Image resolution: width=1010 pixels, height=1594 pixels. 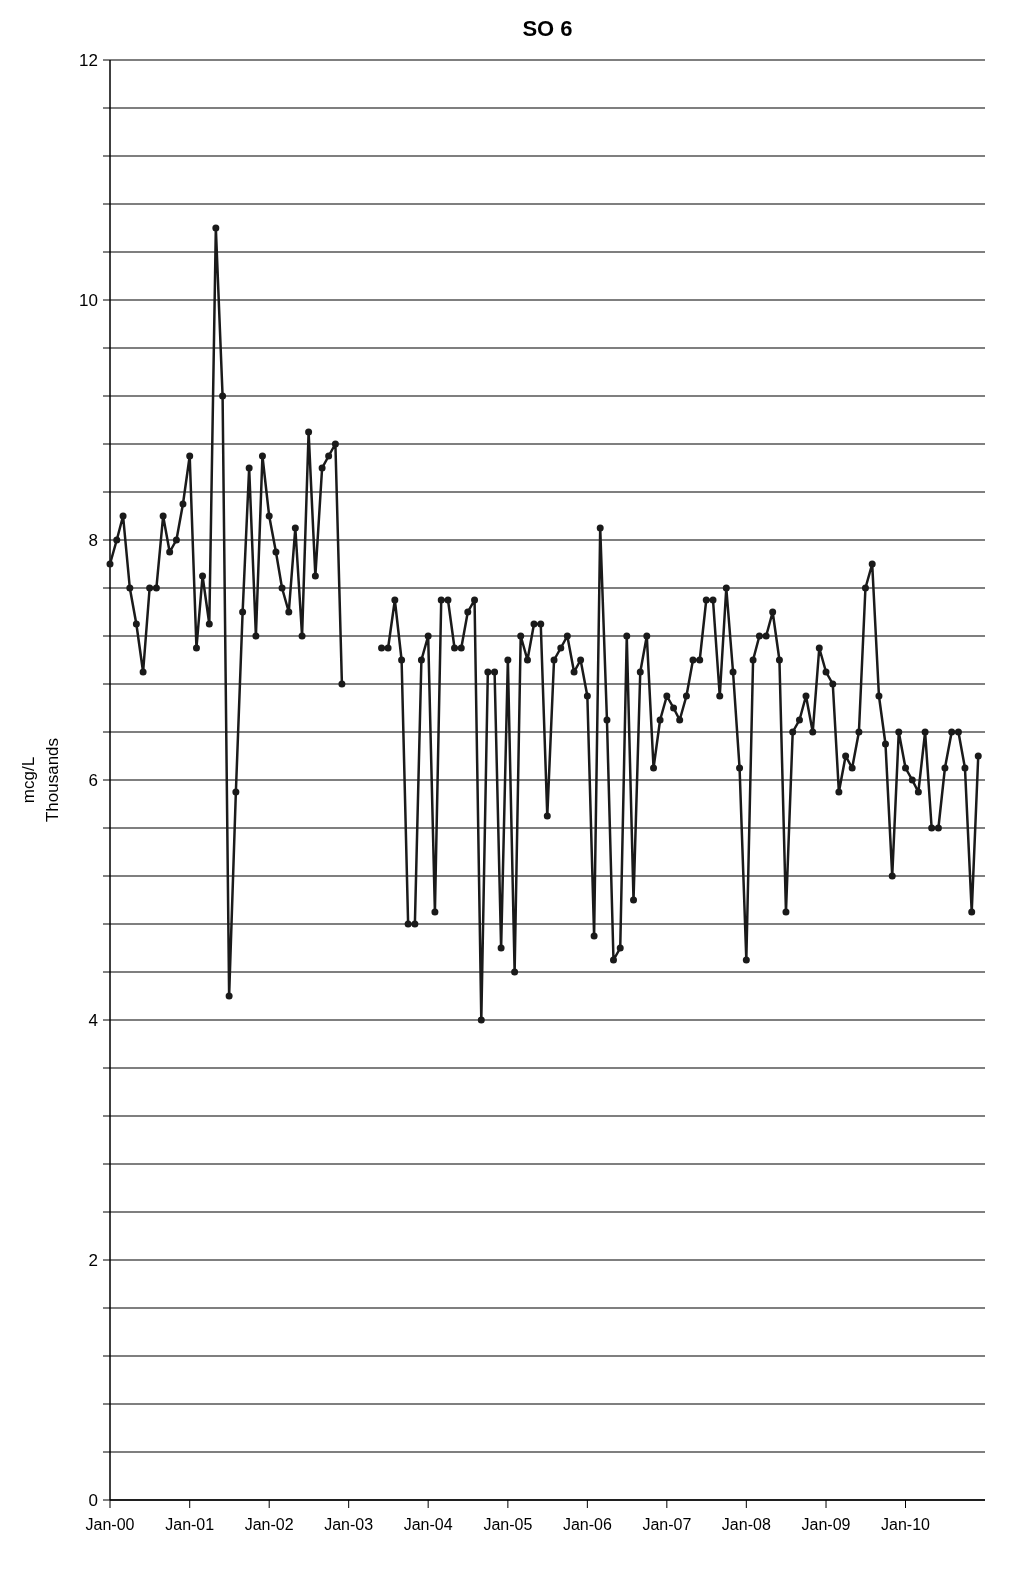 What do you see at coordinates (93, 780) in the screenshot?
I see `y-tick-label: 6` at bounding box center [93, 780].